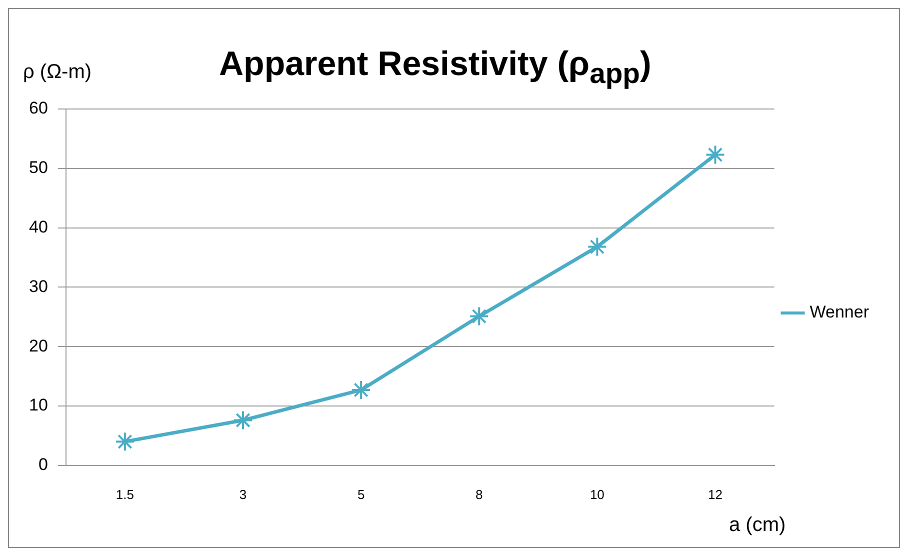  I want to click on x-tick-label: 3, so click(243, 494).